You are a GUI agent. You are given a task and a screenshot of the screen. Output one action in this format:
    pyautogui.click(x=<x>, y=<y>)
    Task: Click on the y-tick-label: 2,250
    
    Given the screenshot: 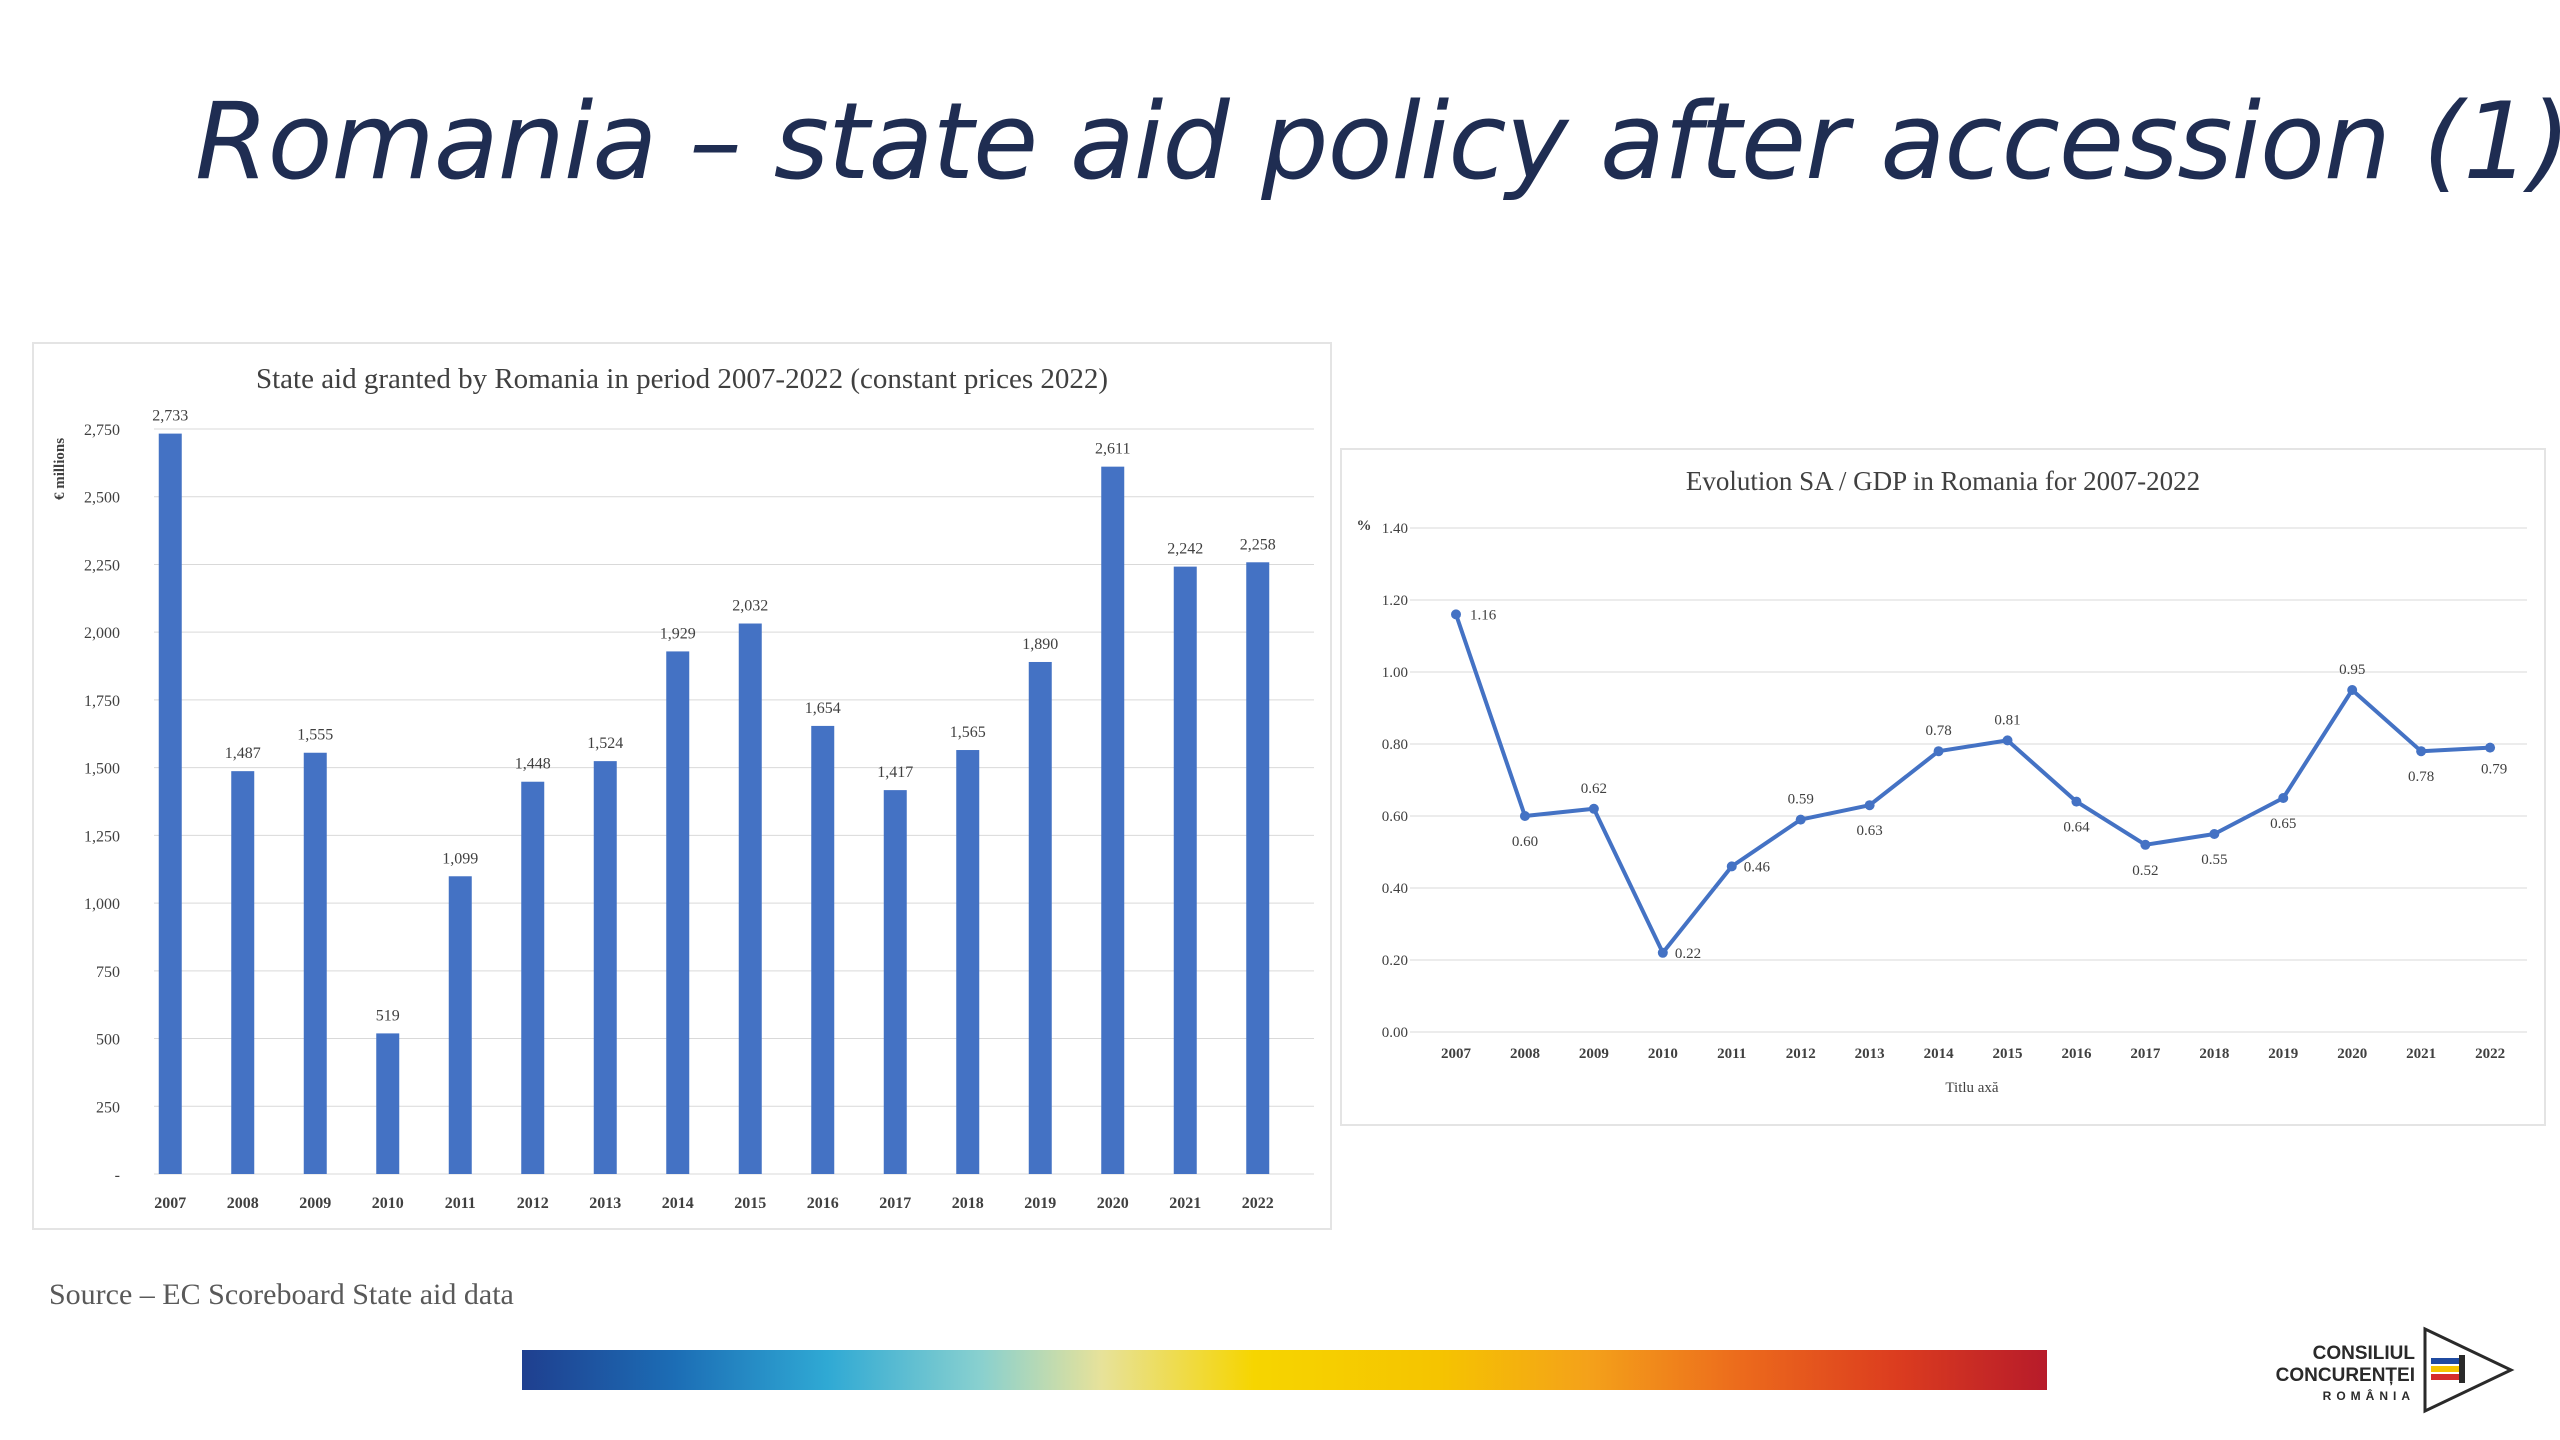 What is the action you would take?
    pyautogui.click(x=102, y=565)
    